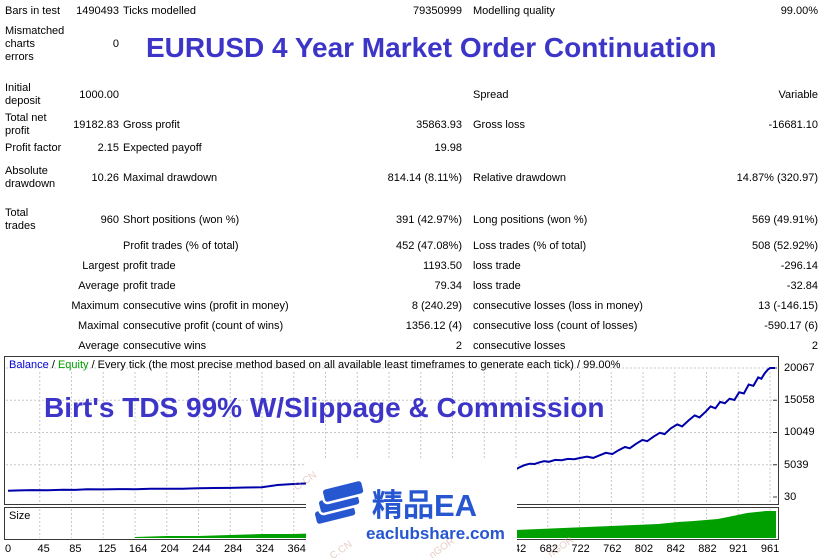  I want to click on x-axis-label: 85, so click(75, 549).